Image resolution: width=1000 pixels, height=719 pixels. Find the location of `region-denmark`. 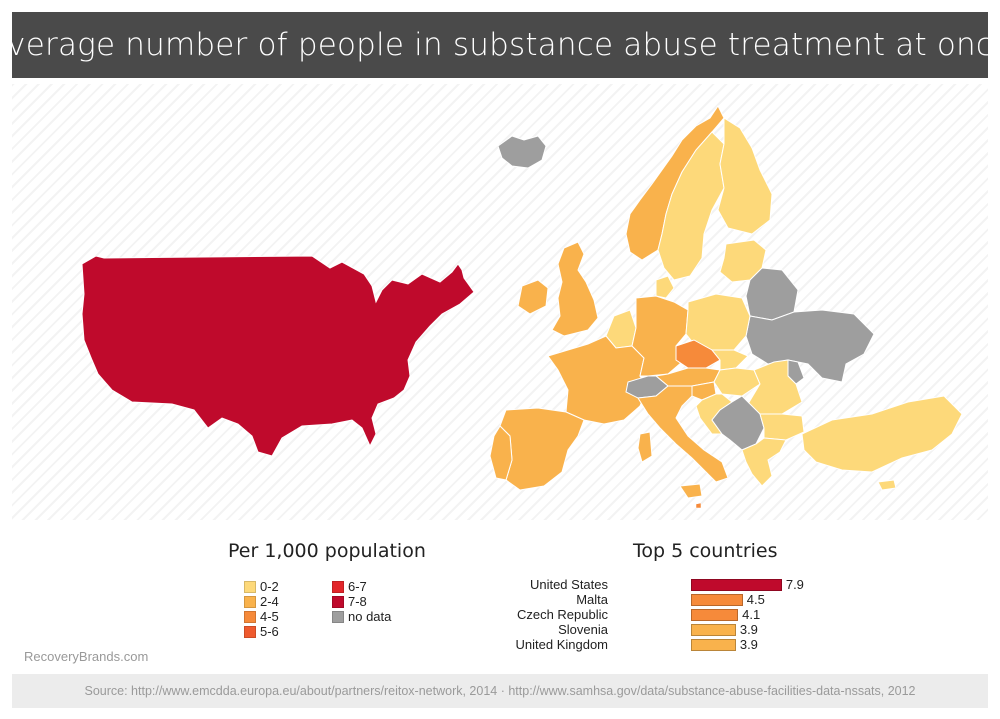

region-denmark is located at coordinates (665, 287).